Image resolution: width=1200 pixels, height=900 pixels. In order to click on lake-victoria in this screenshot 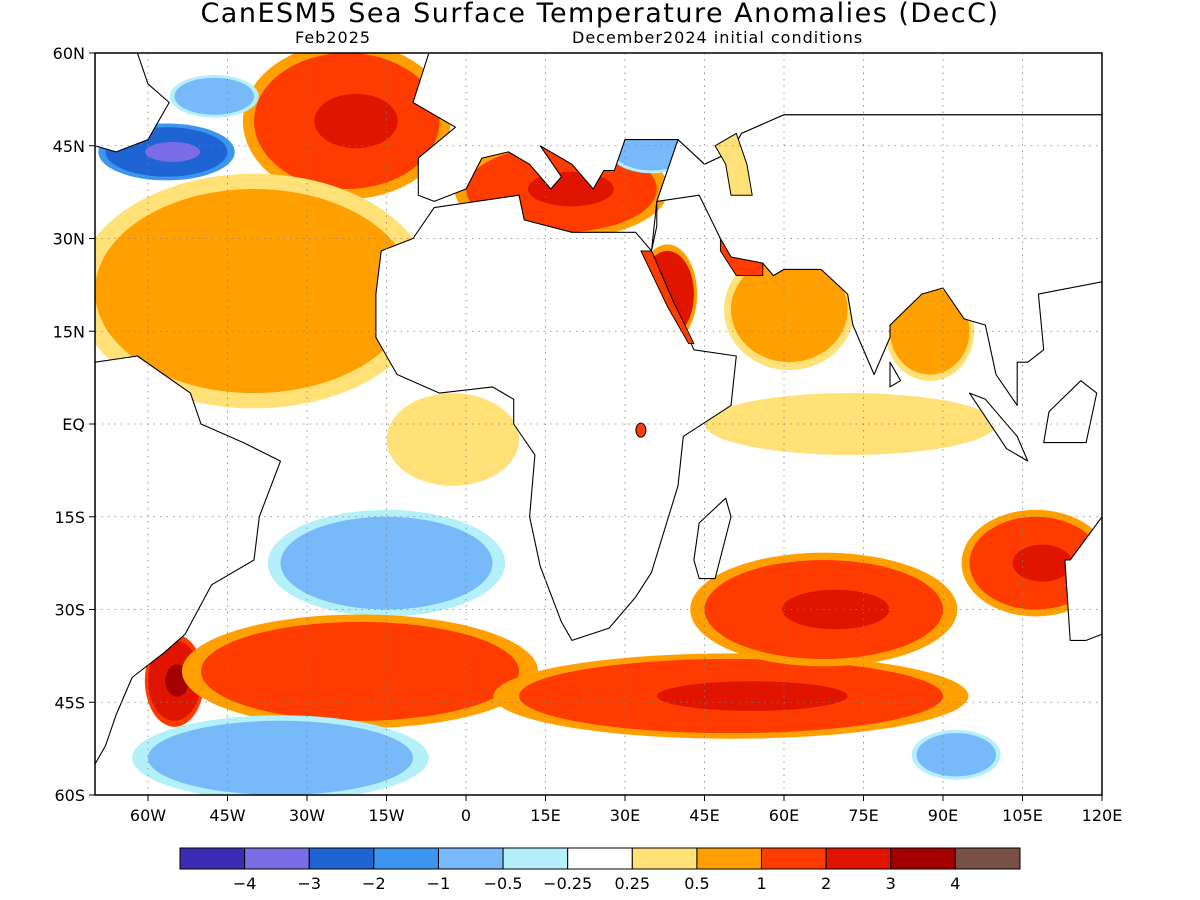, I will do `click(641, 430)`.